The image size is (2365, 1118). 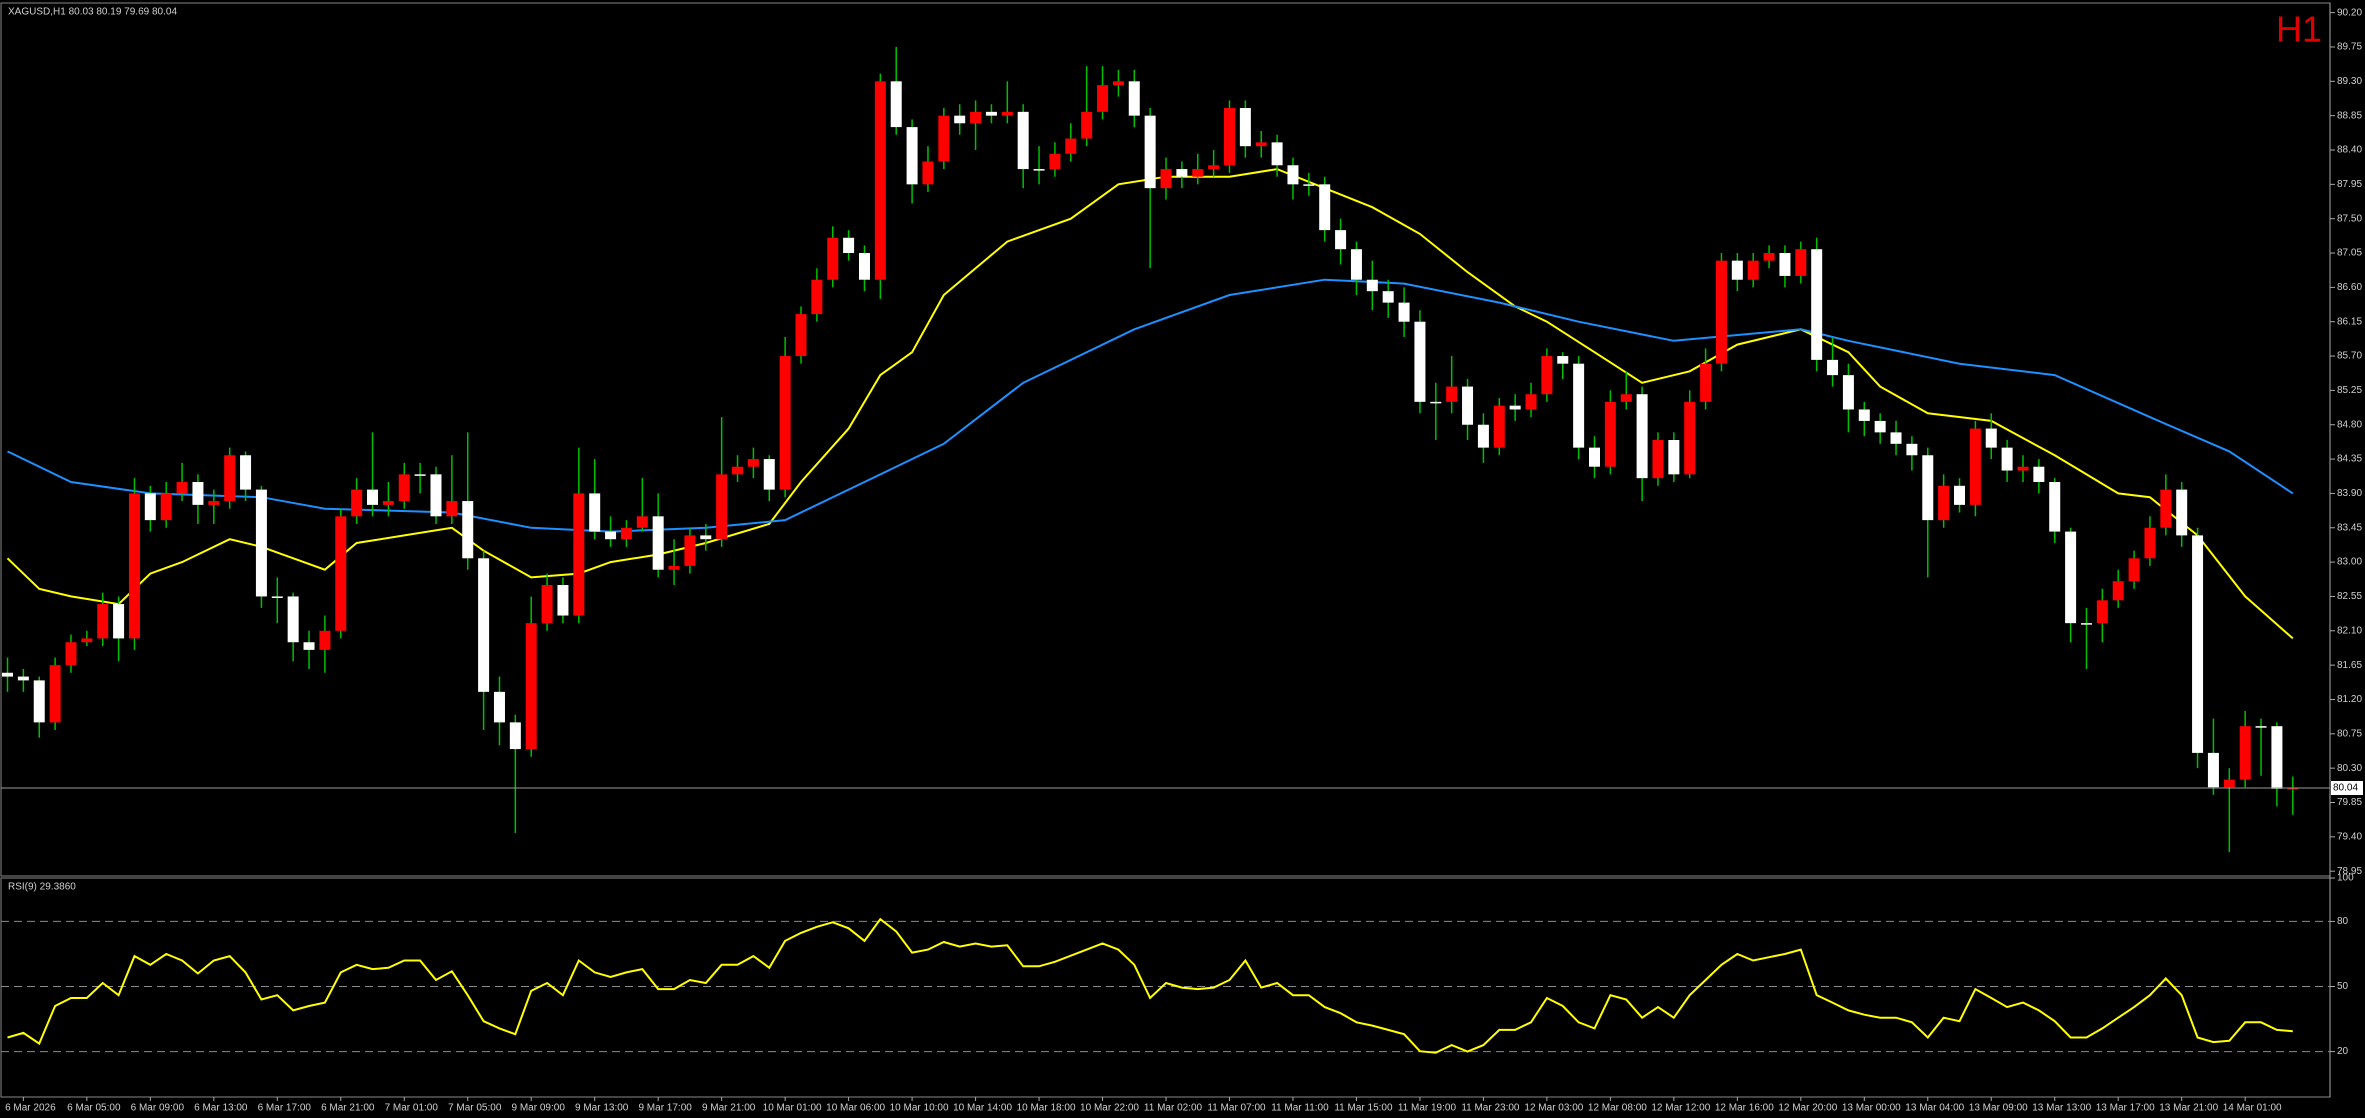 What do you see at coordinates (92, 12) in the screenshot?
I see `chart-title: XAGUSD,H1 80.03 80.19 79.69 80.04` at bounding box center [92, 12].